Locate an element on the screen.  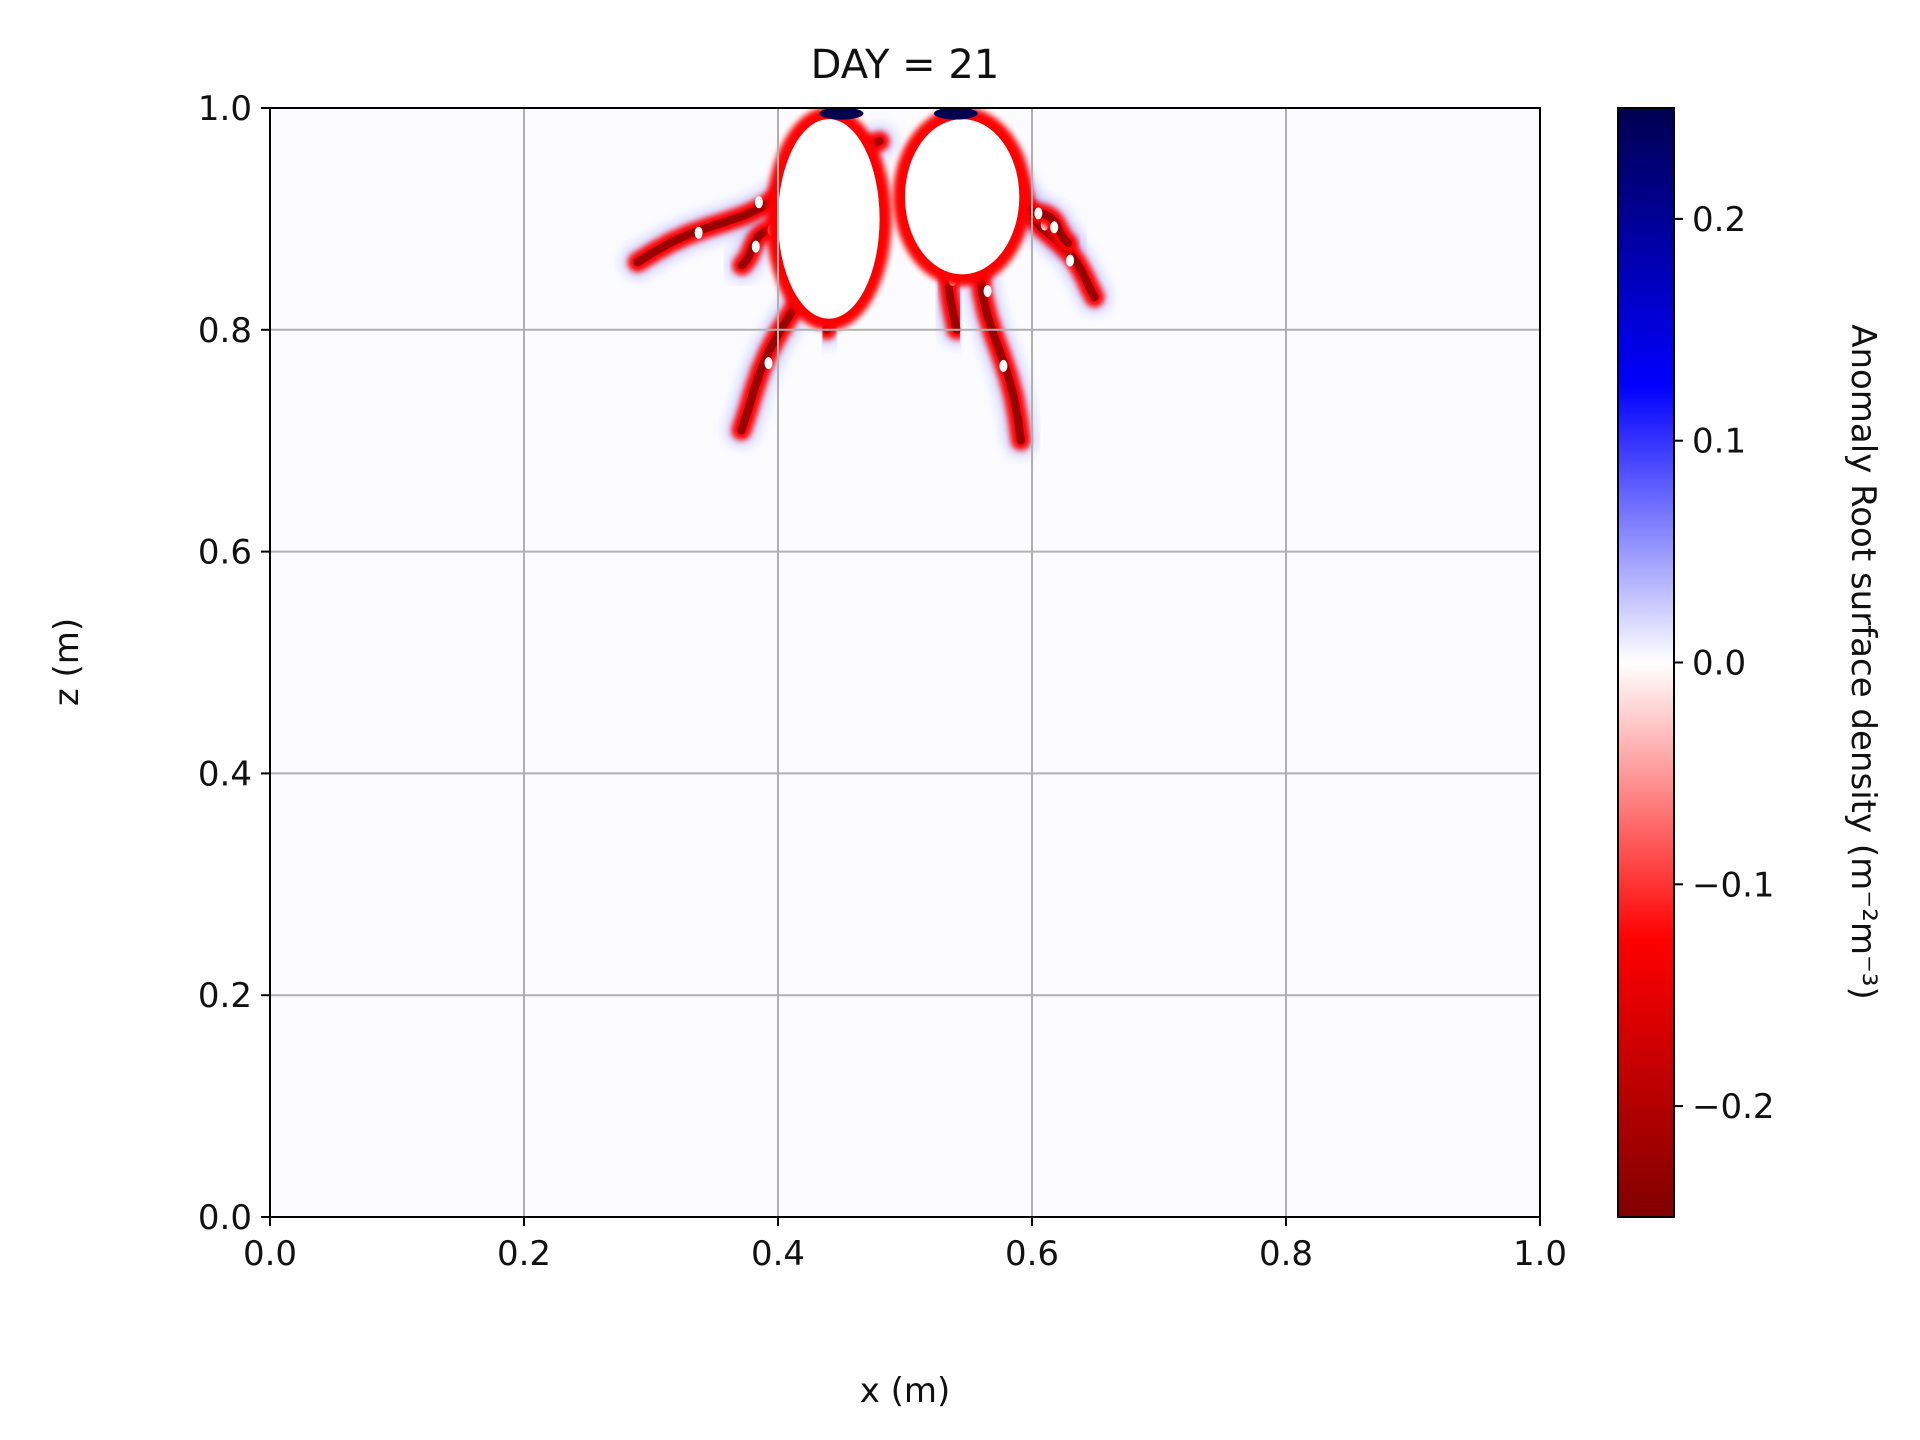
x-axis-label: x (m) is located at coordinates (905, 1391).